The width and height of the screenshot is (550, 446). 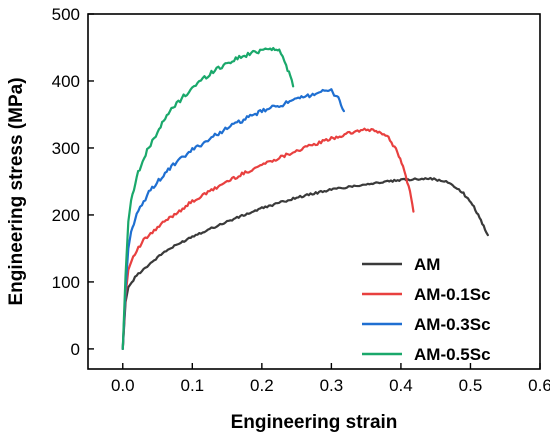 I want to click on x-tick-label: 0.4, so click(x=401, y=385).